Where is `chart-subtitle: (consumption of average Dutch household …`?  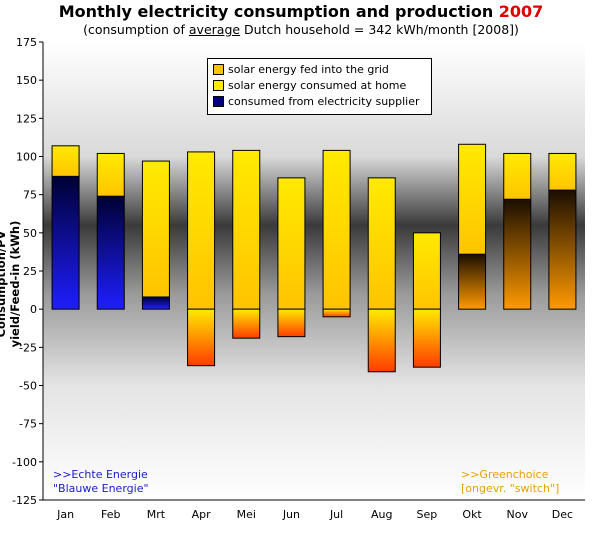
chart-subtitle: (consumption of average Dutch household … is located at coordinates (301, 29).